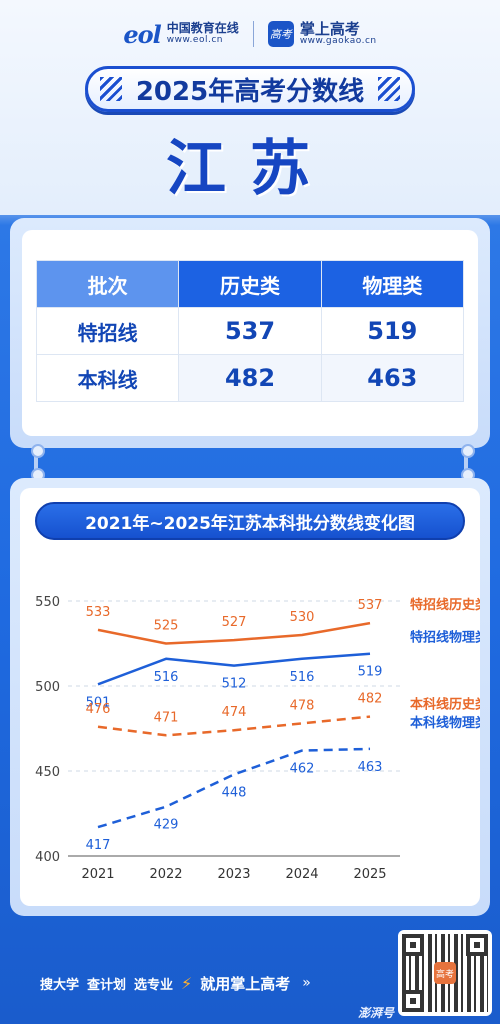 The image size is (500, 1024). I want to click on eol-logo: eol 中国教育在线 www.eol.cn, so click(180, 34).